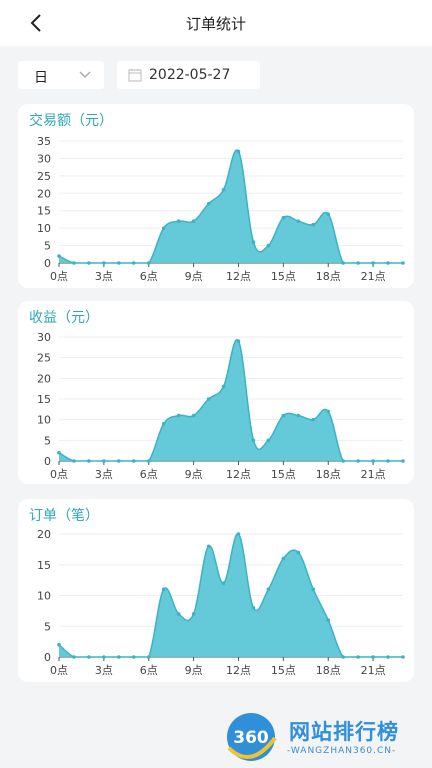 The image size is (432, 768). Describe the element at coordinates (252, 737) in the screenshot. I see `watermark-logo-icon: 360` at that location.